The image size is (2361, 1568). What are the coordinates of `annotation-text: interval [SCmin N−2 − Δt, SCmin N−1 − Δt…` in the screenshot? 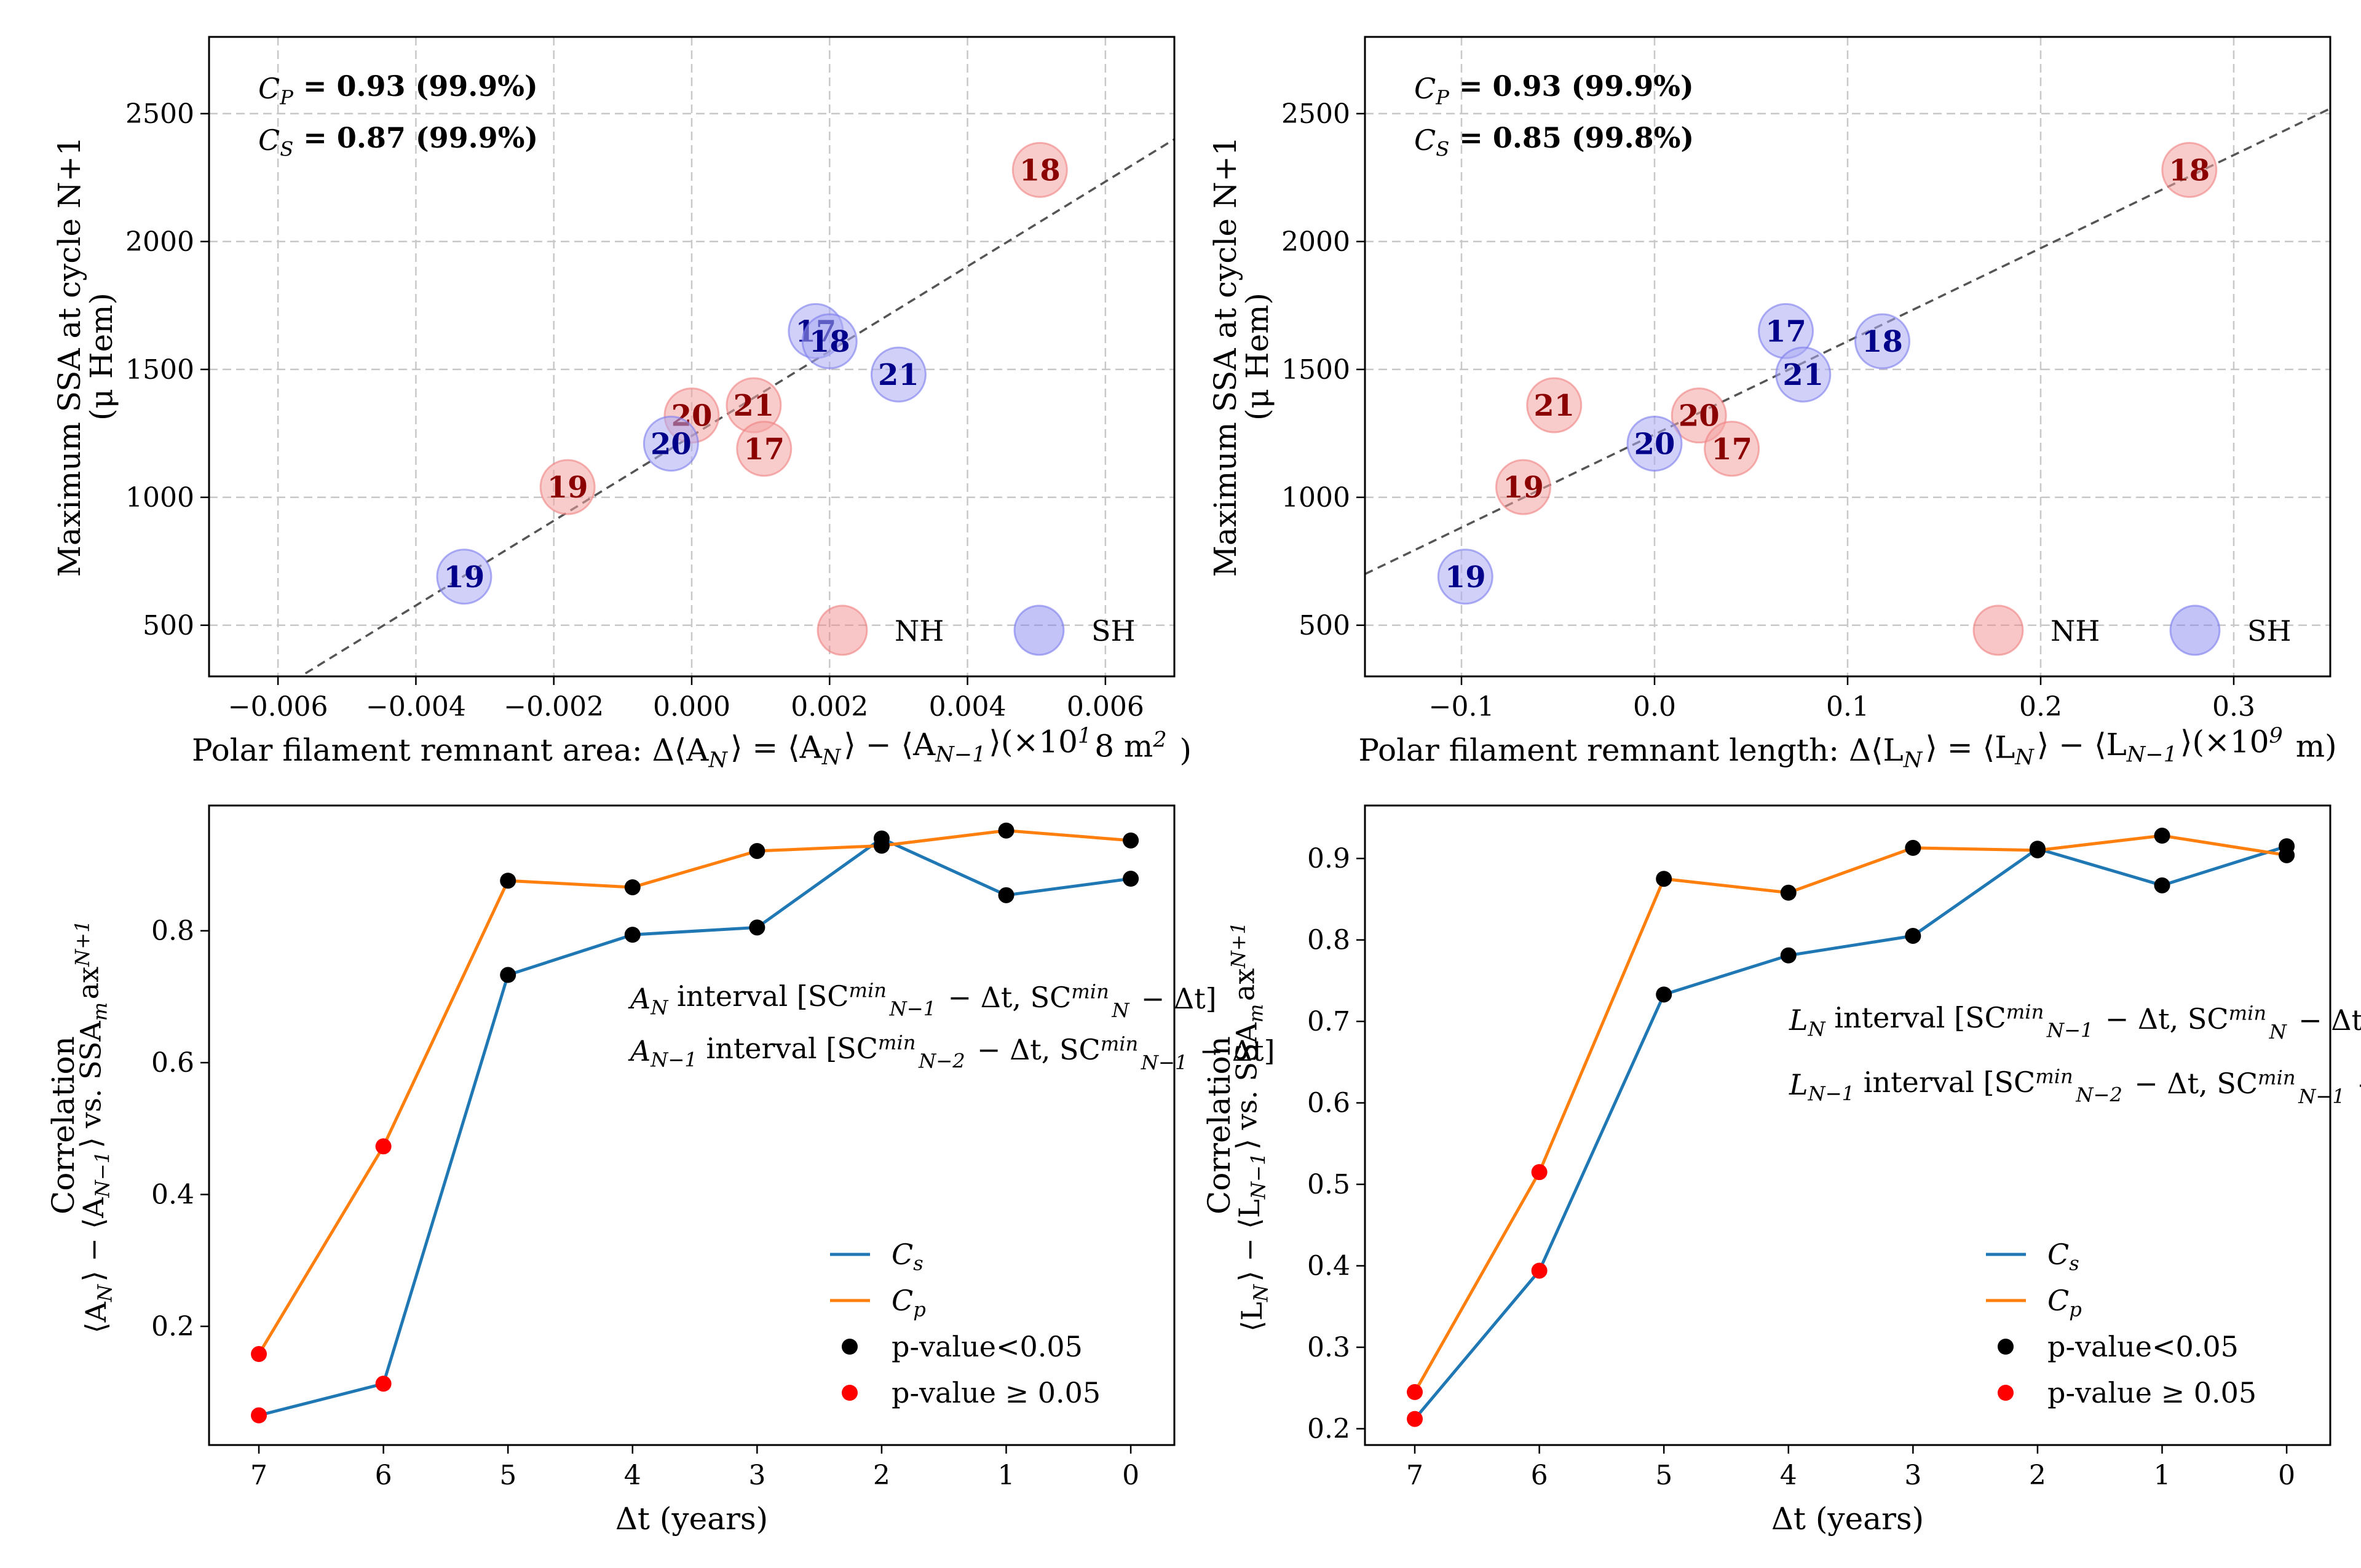 It's located at (2107, 1085).